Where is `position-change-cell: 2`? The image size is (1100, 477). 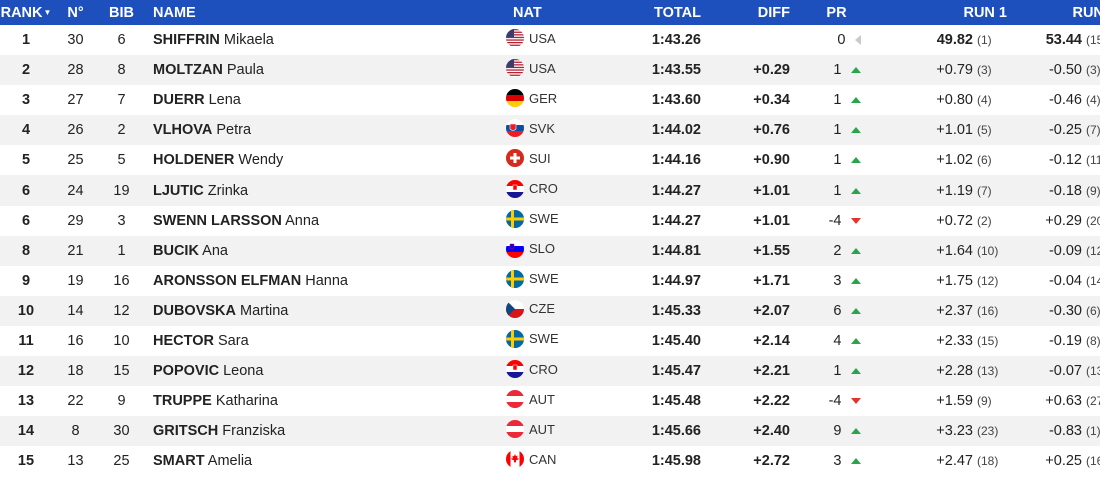 position-change-cell: 2 is located at coordinates (836, 251).